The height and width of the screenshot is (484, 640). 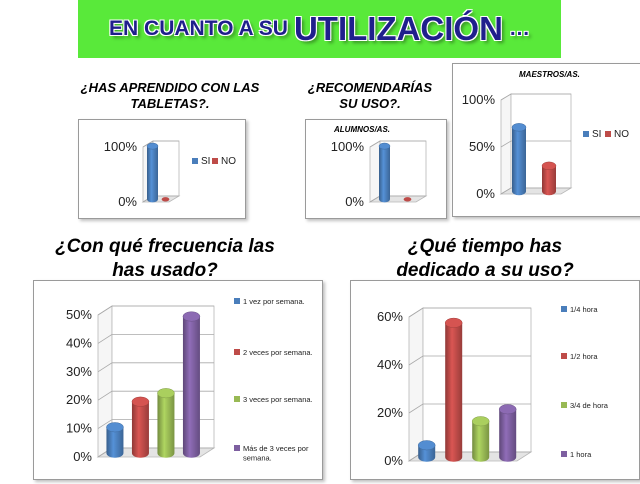 What do you see at coordinates (274, 301) in the screenshot?
I see `legend-label: 1 vez por semana.` at bounding box center [274, 301].